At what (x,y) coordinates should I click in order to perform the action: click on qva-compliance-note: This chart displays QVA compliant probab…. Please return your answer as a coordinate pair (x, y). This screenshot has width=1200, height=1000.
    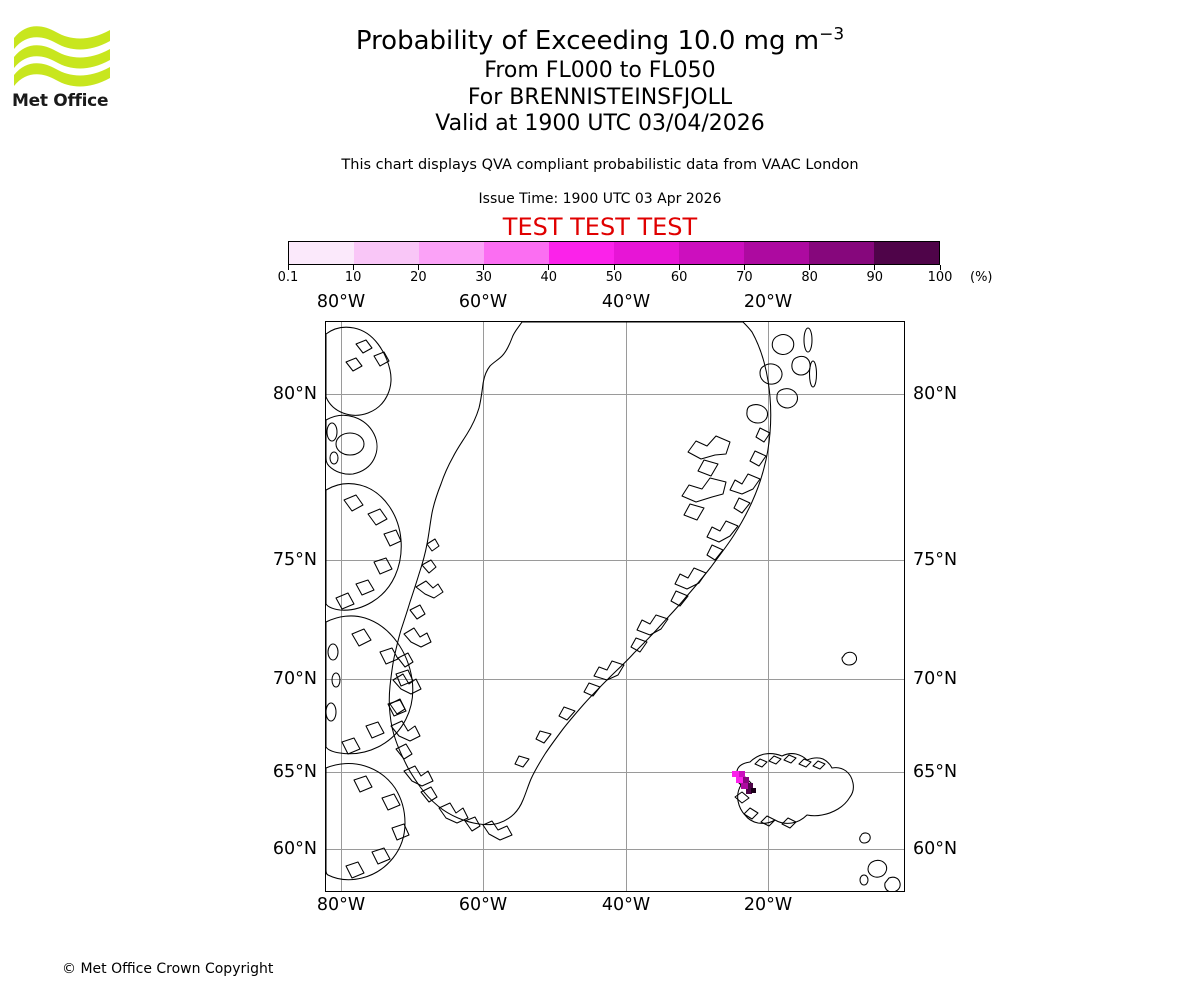
    Looking at the image, I should click on (600, 165).